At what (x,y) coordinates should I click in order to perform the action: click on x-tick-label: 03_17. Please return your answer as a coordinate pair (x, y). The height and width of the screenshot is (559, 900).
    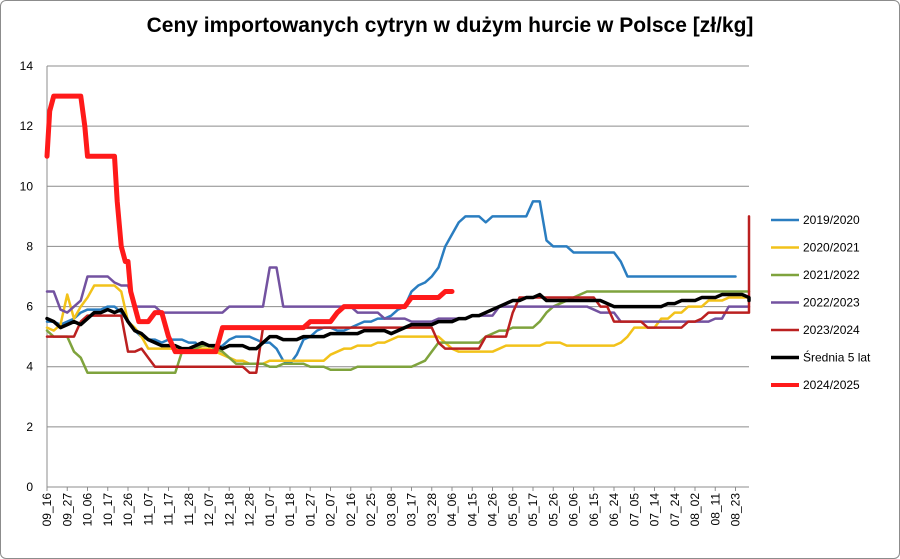
    Looking at the image, I should click on (412, 510).